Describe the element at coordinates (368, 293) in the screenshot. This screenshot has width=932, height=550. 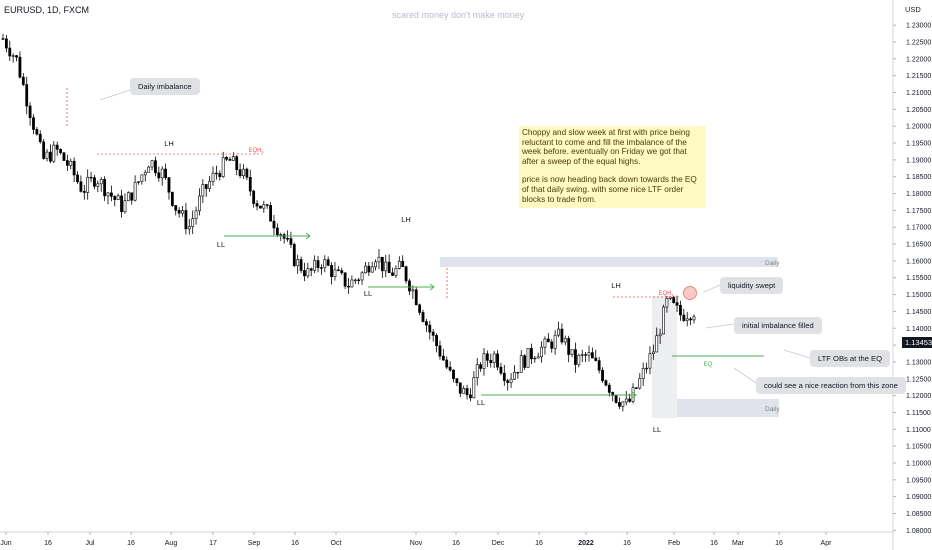
I see `swing-label: LL` at that location.